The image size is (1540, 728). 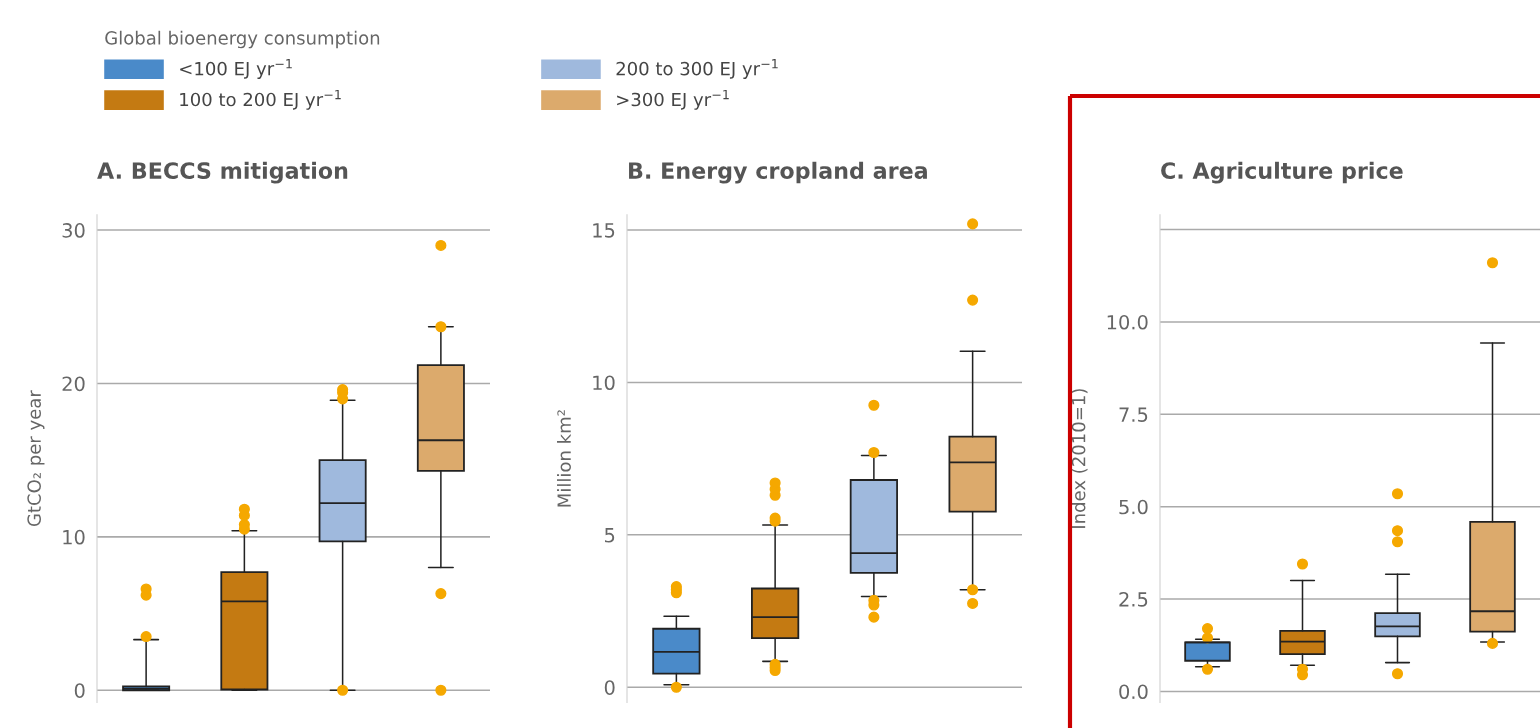 What do you see at coordinates (610, 535) in the screenshot?
I see `y-tick-label: 5` at bounding box center [610, 535].